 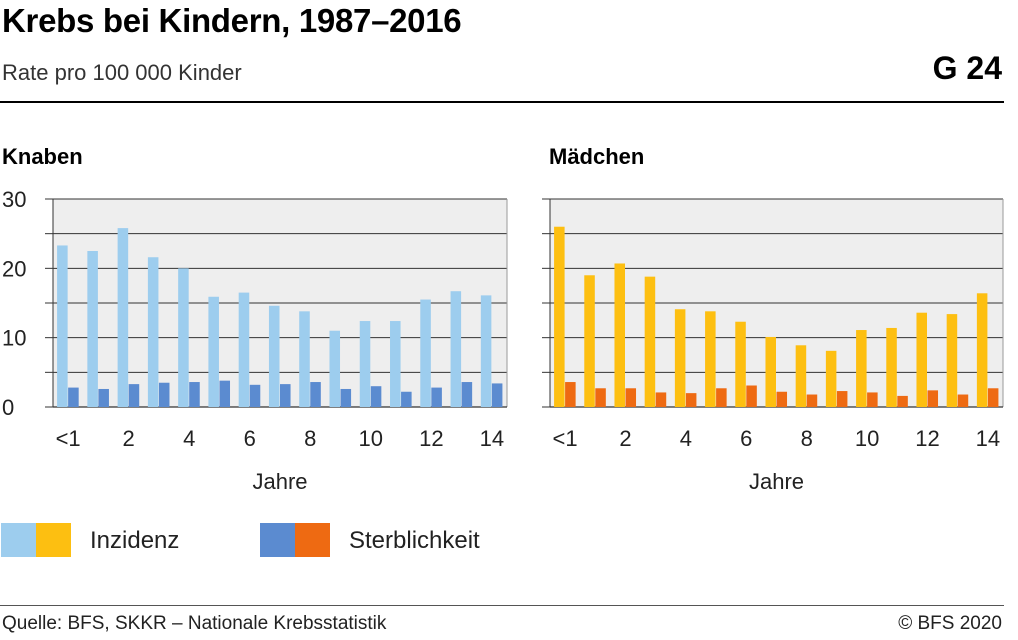 I want to click on girls-x-tick-label: 14, so click(x=988, y=438).